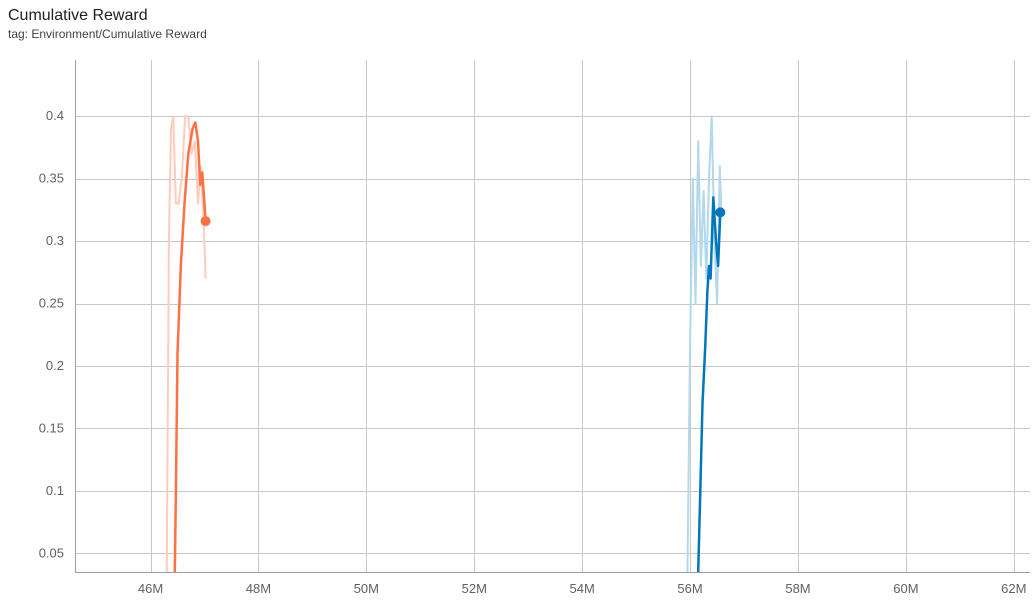 This screenshot has width=1036, height=603. Describe the element at coordinates (55, 490) in the screenshot. I see `y-tick-label: 0.1` at that location.